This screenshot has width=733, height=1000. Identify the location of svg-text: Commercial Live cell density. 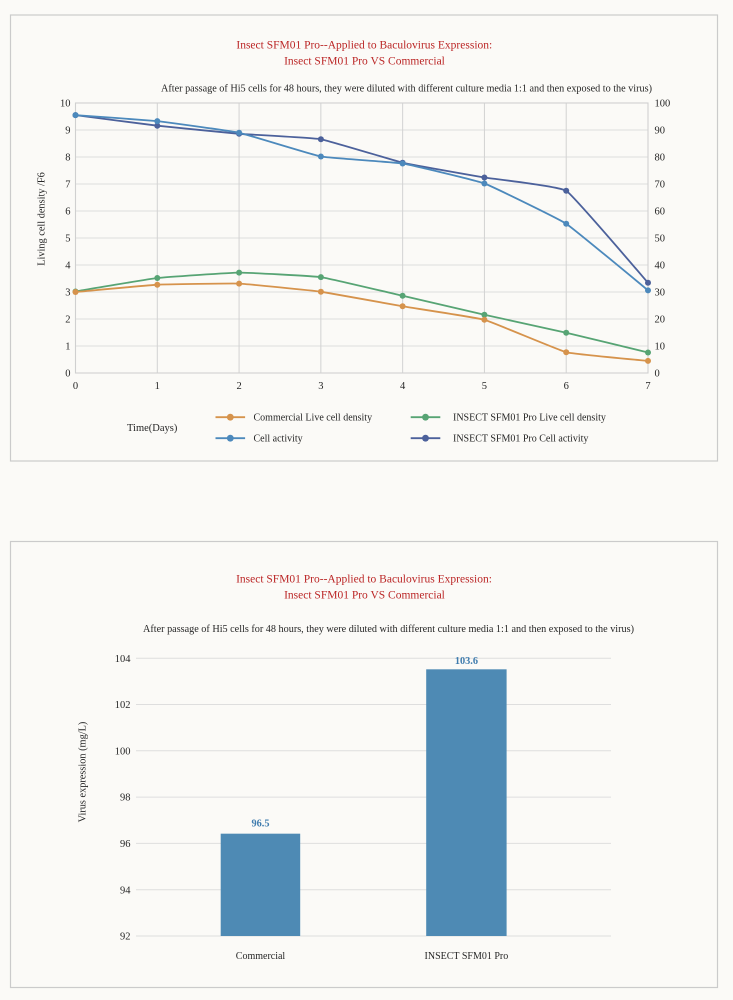
(313, 418).